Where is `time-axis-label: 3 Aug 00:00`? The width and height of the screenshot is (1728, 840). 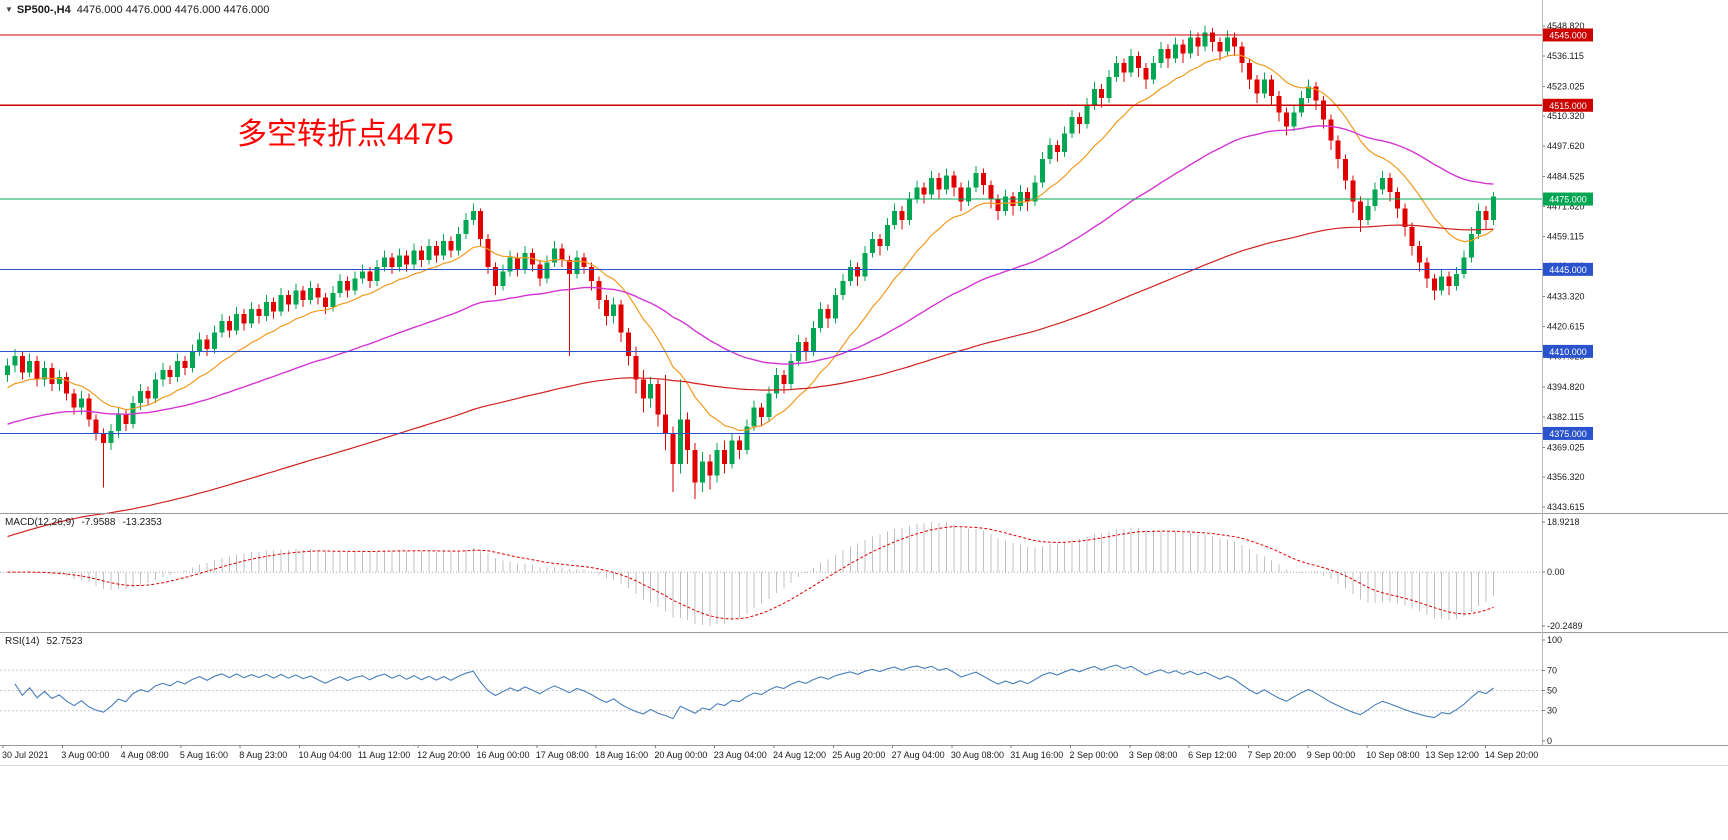 time-axis-label: 3 Aug 00:00 is located at coordinates (85, 755).